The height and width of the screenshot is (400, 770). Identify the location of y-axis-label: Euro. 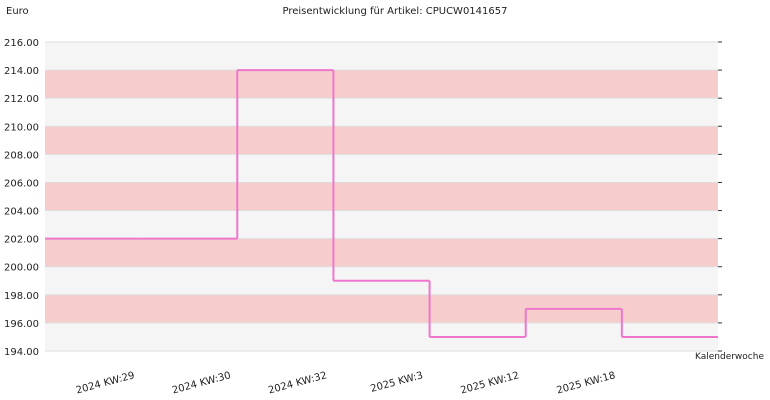
(17, 11).